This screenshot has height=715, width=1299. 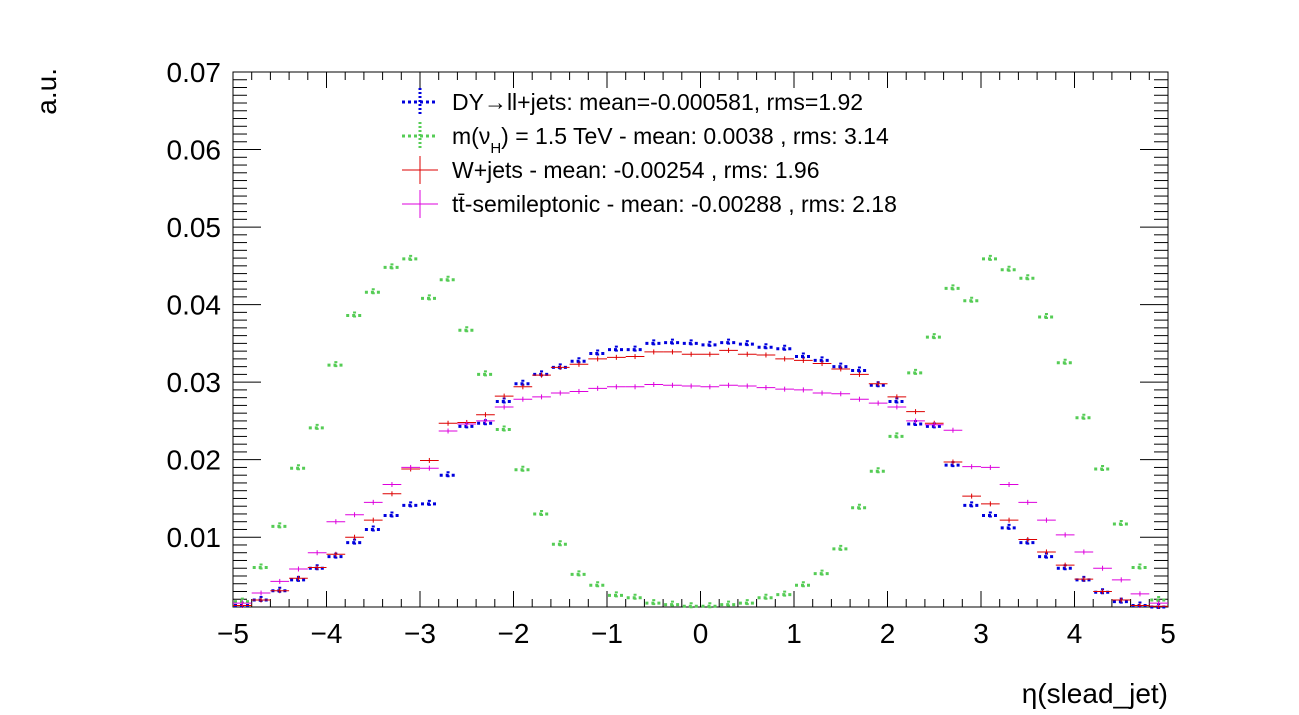 What do you see at coordinates (327, 633) in the screenshot?
I see `x-tick-label: −4` at bounding box center [327, 633].